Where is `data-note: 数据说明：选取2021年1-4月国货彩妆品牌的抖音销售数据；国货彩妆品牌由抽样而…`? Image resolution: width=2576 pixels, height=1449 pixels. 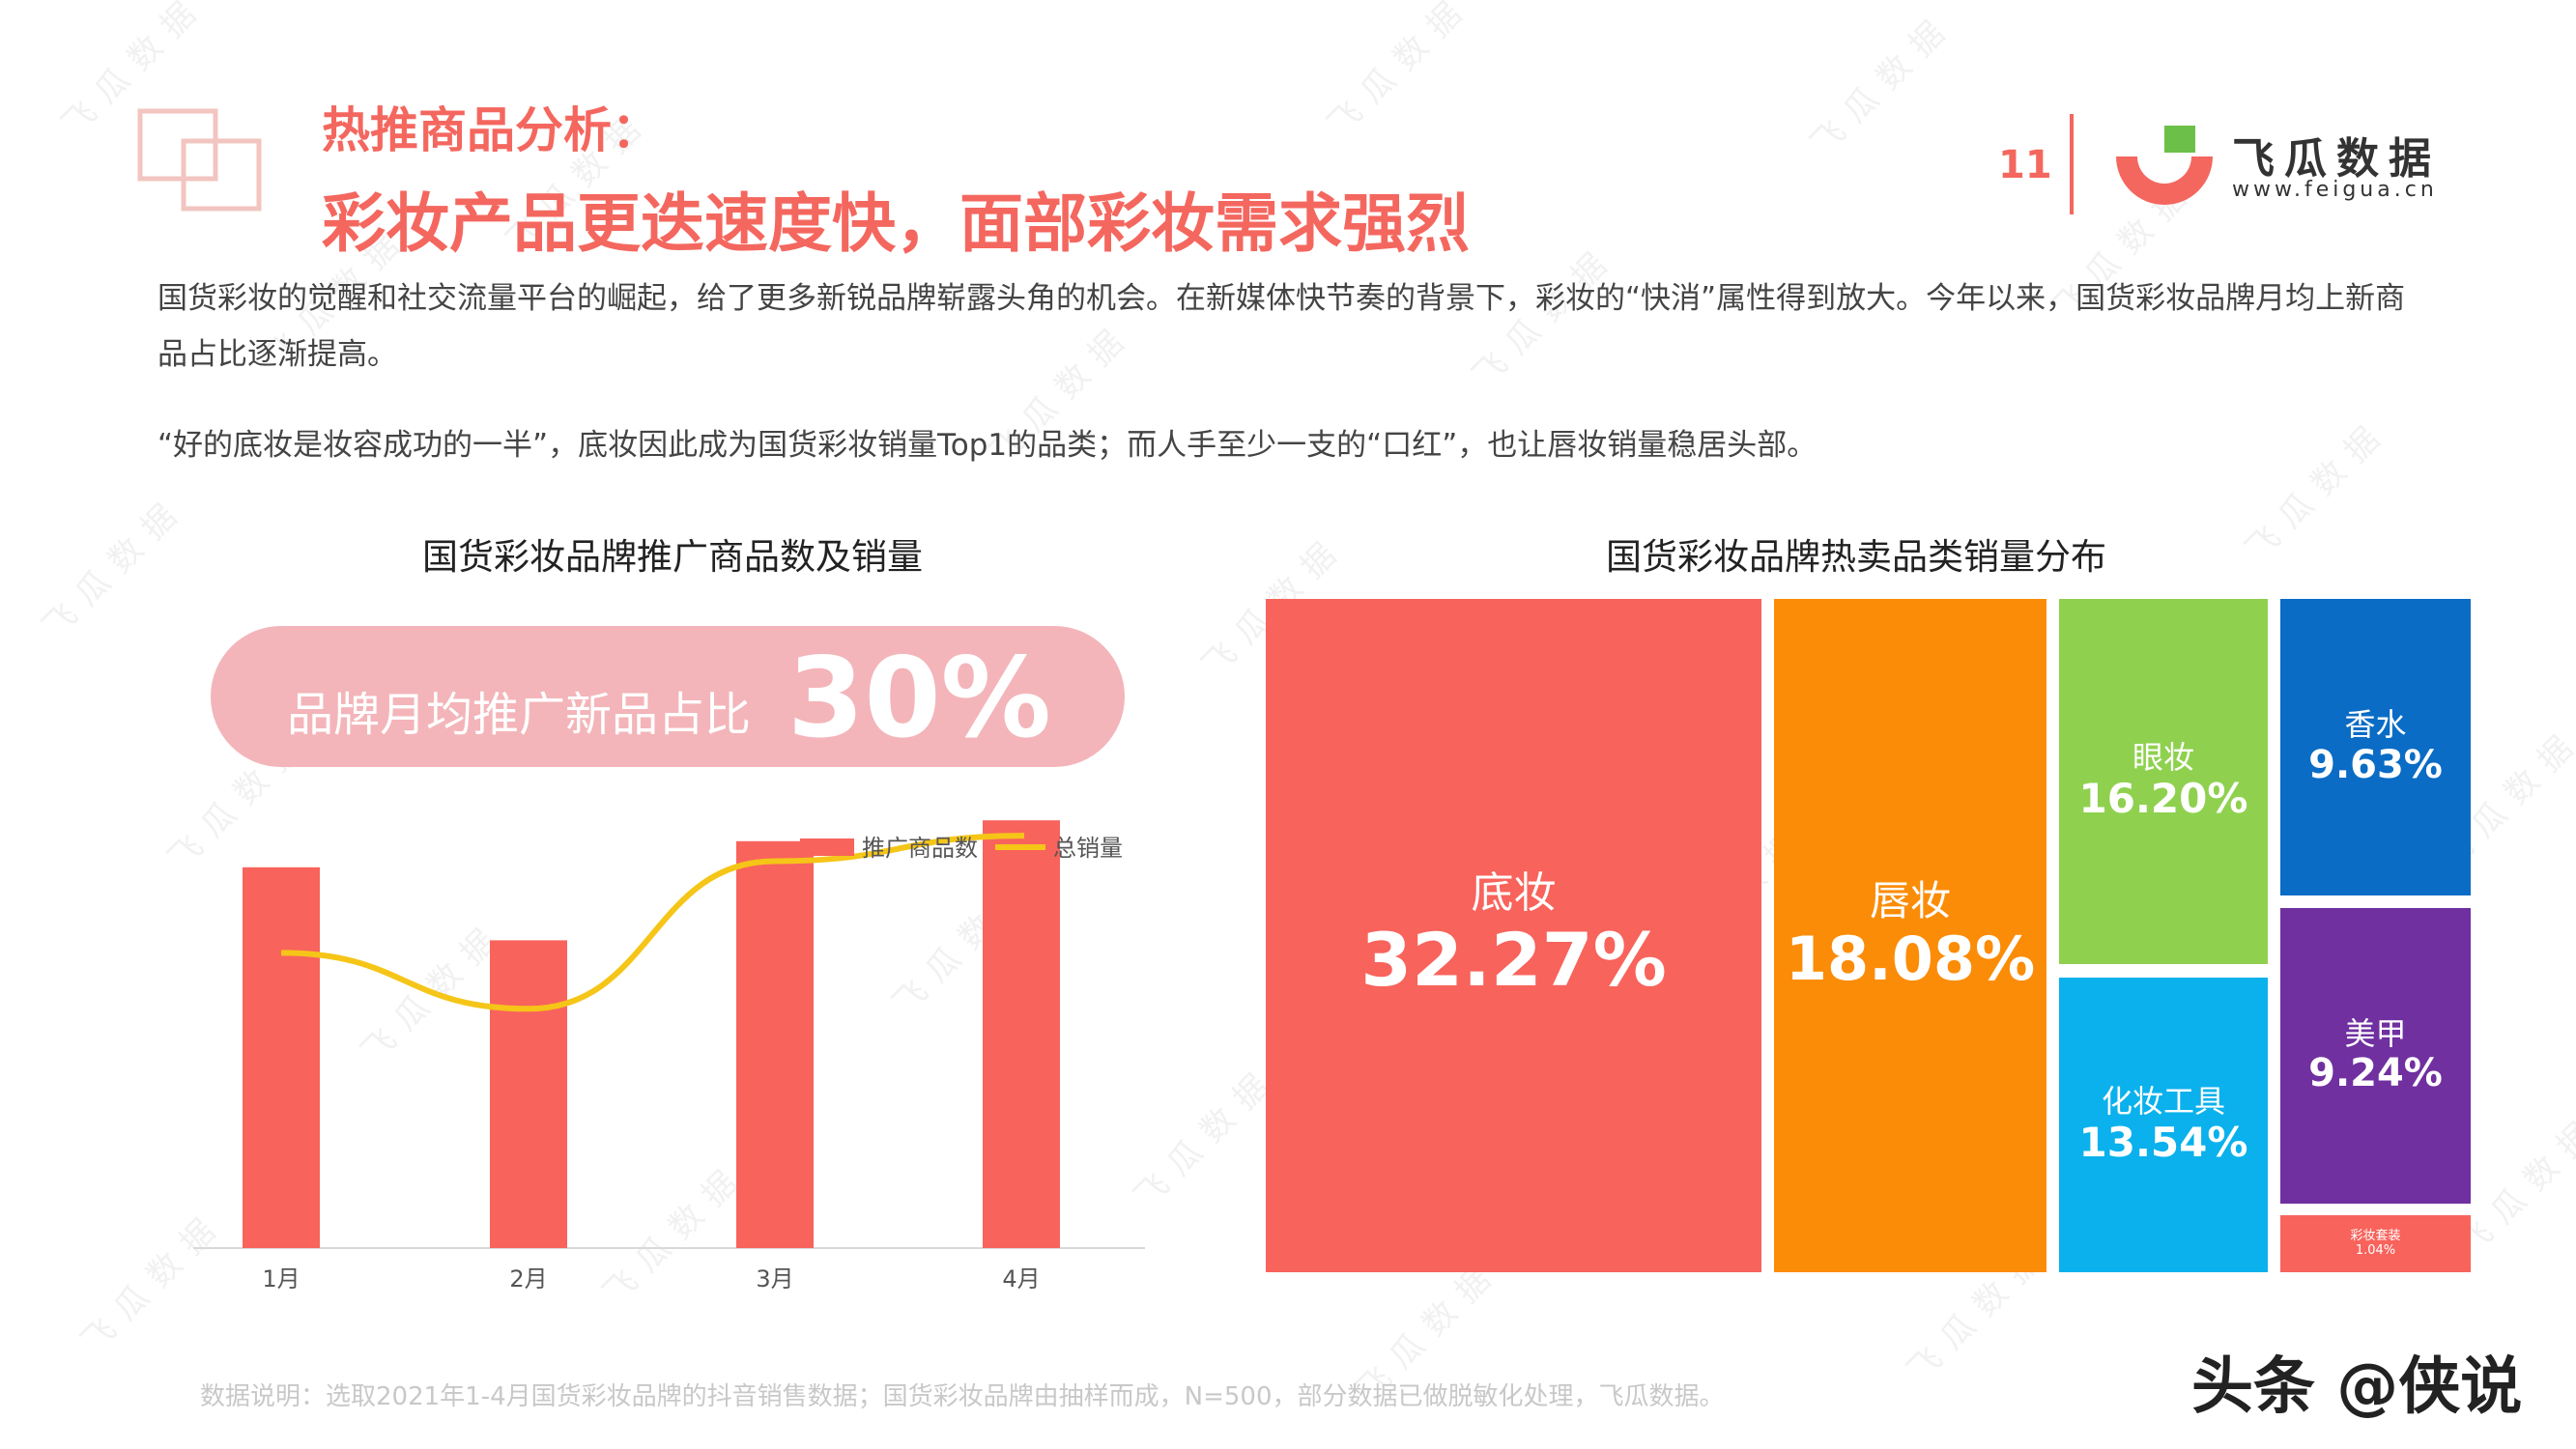
data-note: 数据说明：选取2021年1-4月国货彩妆品牌的抖音销售数据；国货彩妆品牌由抽样而… is located at coordinates (963, 1396).